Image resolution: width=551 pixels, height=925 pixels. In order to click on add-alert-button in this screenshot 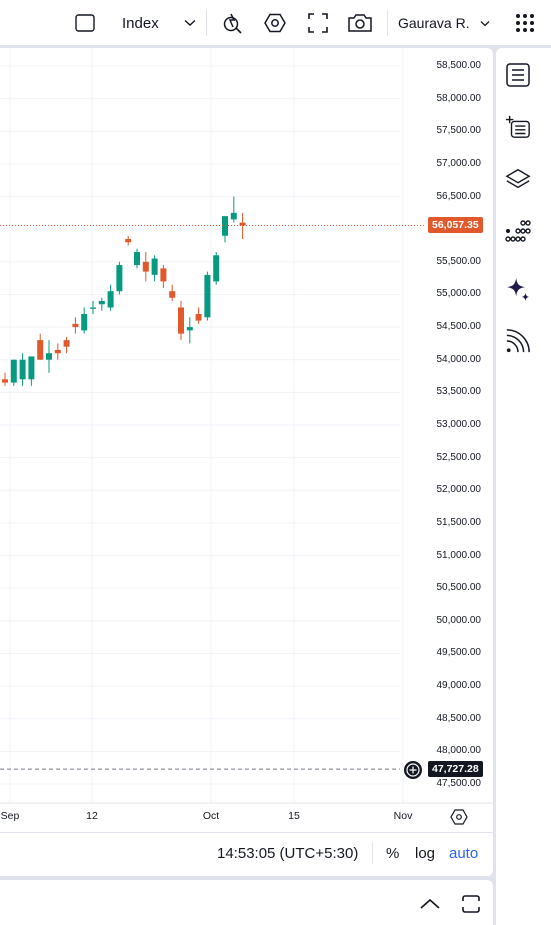, I will do `click(413, 770)`.